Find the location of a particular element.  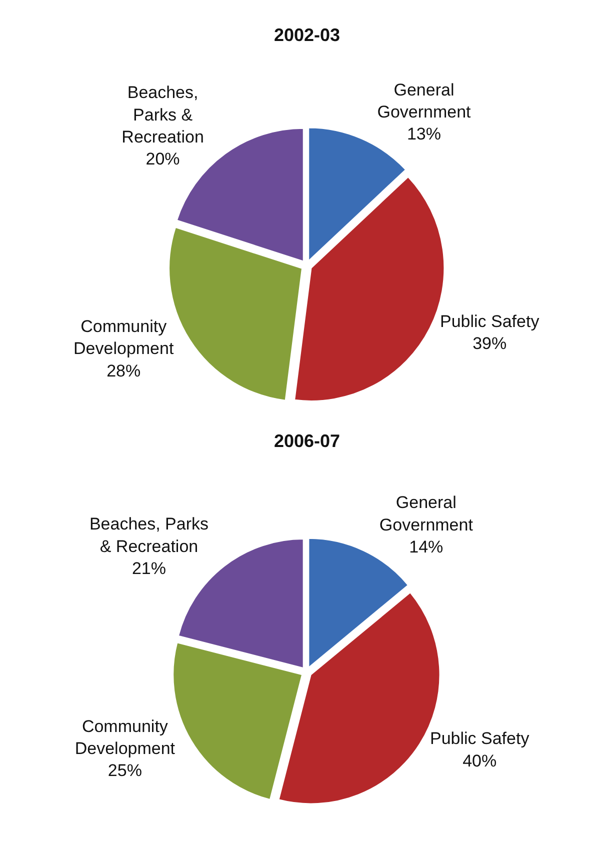

data-label: 25% is located at coordinates (125, 770).